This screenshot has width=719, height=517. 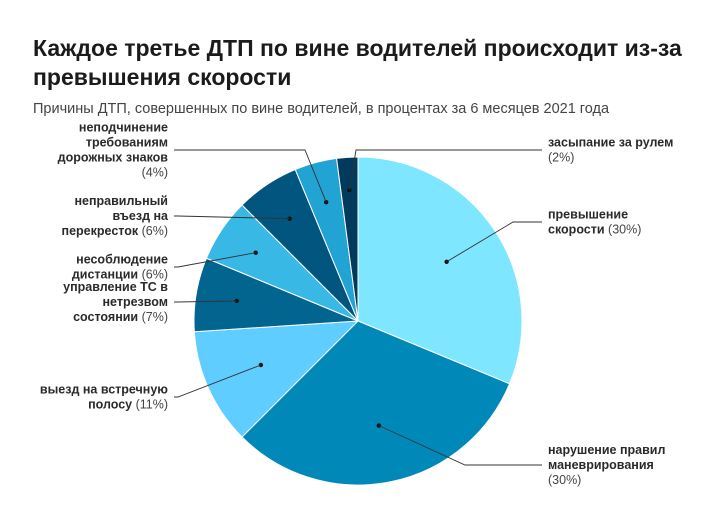 I want to click on slice-label-управление-ТС-в-нетрезвом-состоянии: управление ТС в нетрезвом состоянии (7%), so click(x=115, y=302).